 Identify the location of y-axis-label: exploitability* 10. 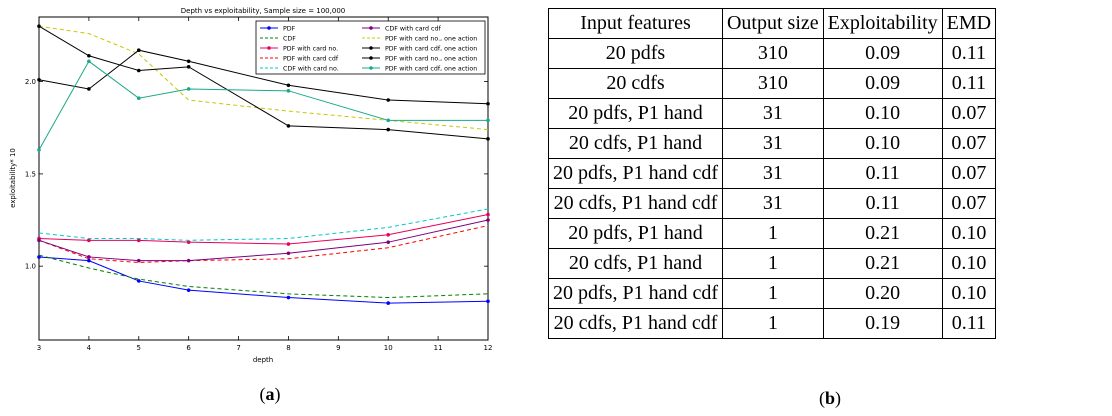
(13, 178).